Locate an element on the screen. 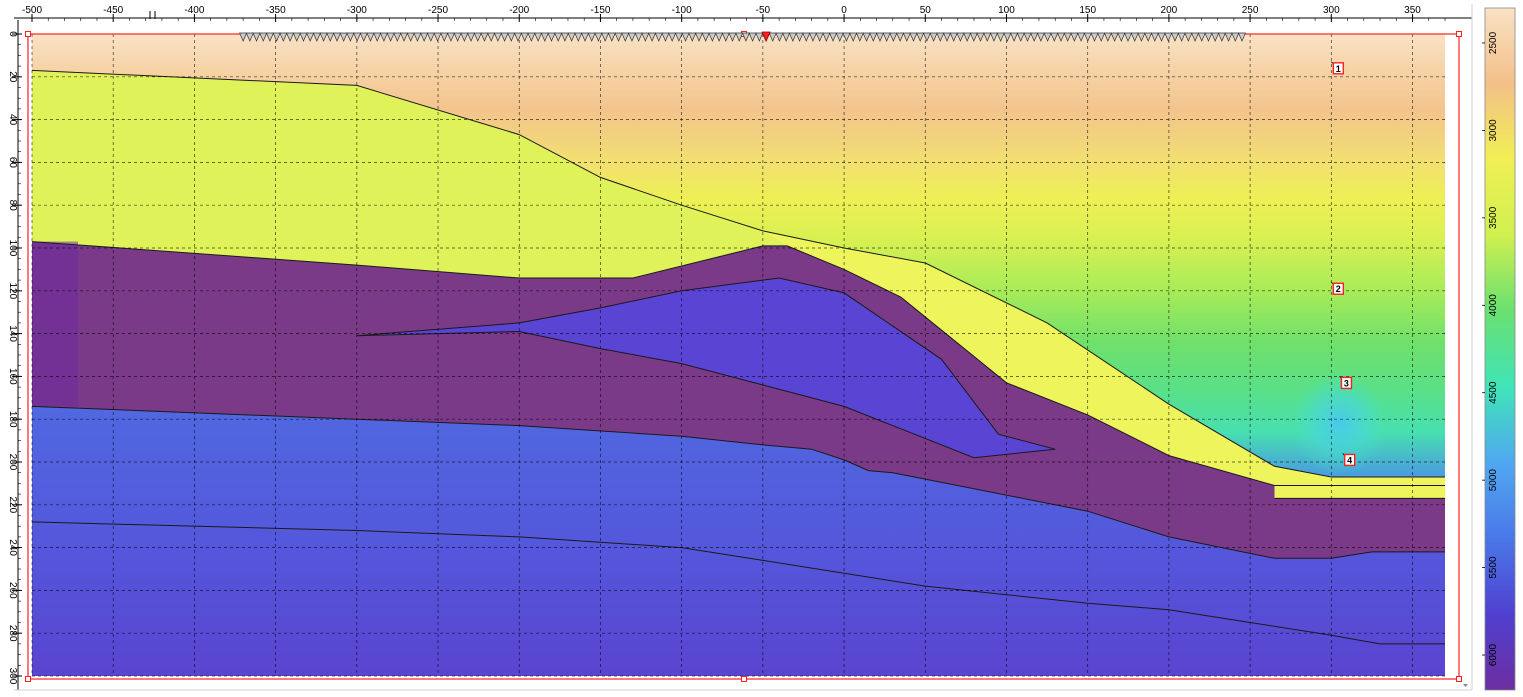 The width and height of the screenshot is (1523, 697). point-marker-2: 2 is located at coordinates (1338, 288).